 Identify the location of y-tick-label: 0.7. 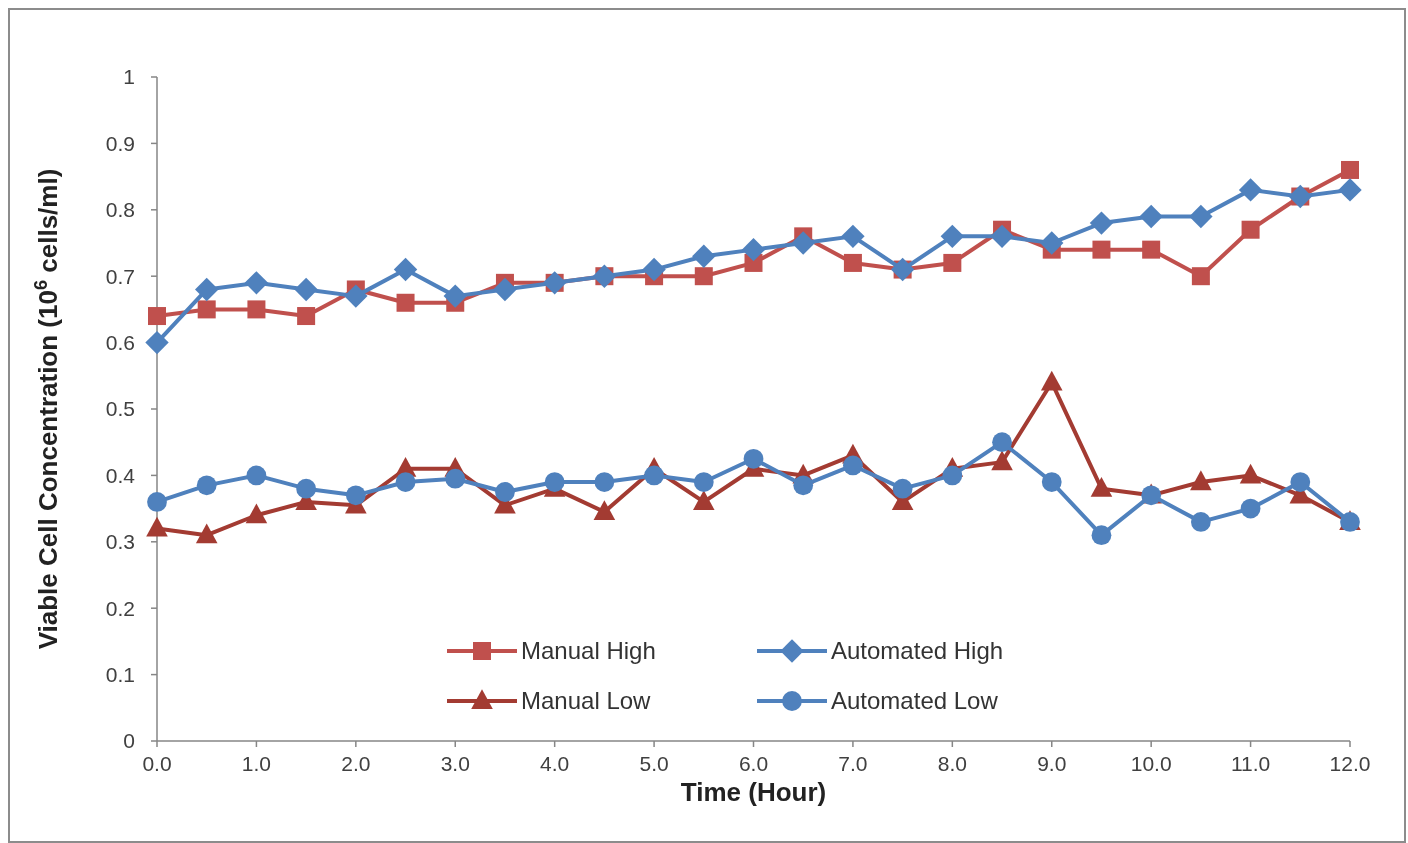
(120, 276).